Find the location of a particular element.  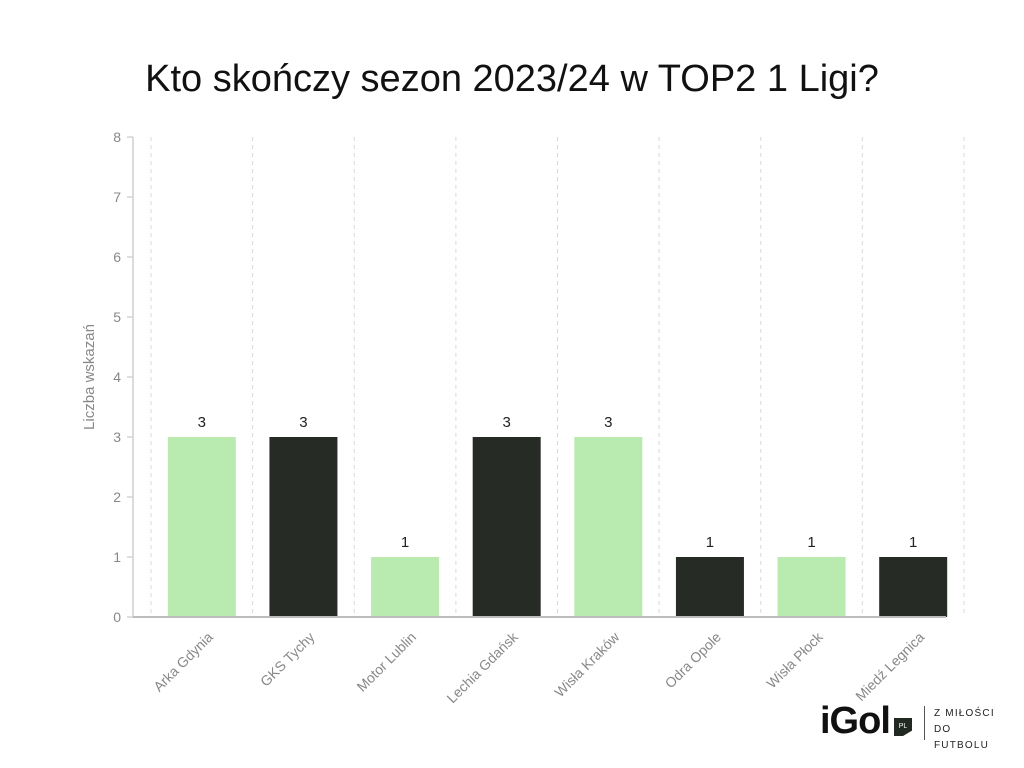

y-tick-label: 4 is located at coordinates (117, 377).